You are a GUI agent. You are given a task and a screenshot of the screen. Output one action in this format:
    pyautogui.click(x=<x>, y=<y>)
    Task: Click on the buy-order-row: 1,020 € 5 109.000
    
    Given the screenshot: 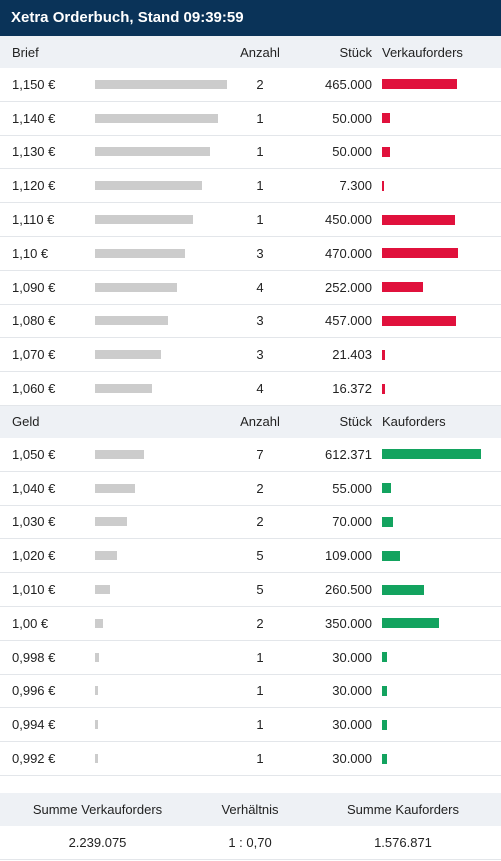 What is the action you would take?
    pyautogui.click(x=250, y=556)
    